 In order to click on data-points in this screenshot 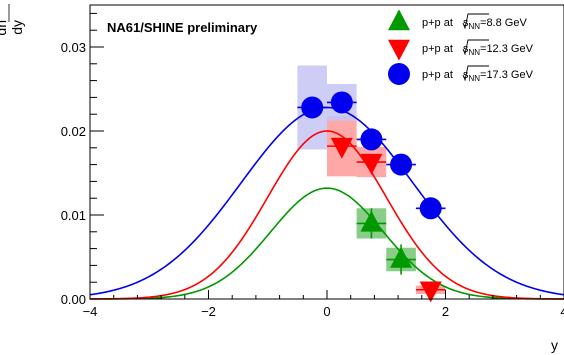, I will do `click(371, 197)`.